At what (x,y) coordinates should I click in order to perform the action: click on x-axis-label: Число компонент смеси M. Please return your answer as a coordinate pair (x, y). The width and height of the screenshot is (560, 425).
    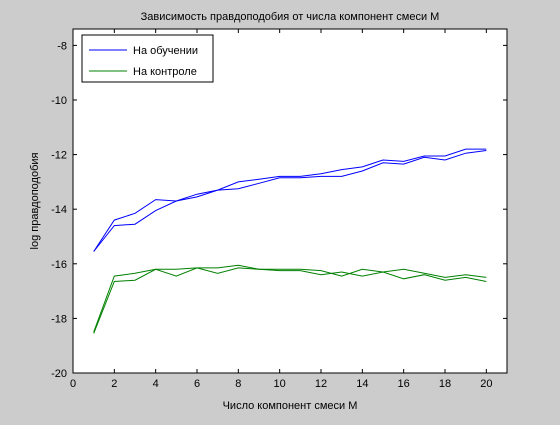
    Looking at the image, I should click on (290, 406).